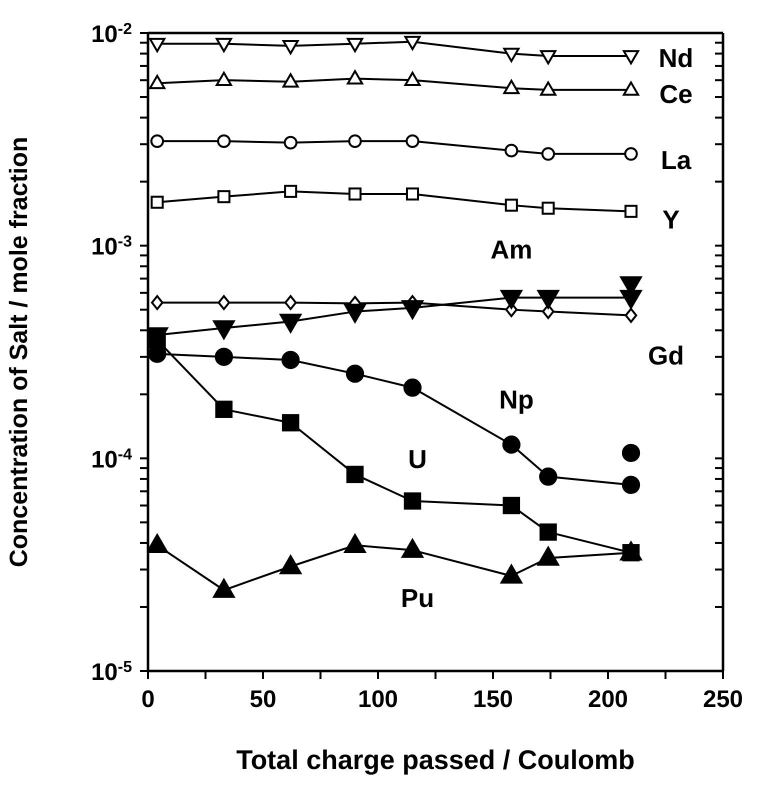 This screenshot has width=771, height=799. I want to click on series-label: Y, so click(671, 219).